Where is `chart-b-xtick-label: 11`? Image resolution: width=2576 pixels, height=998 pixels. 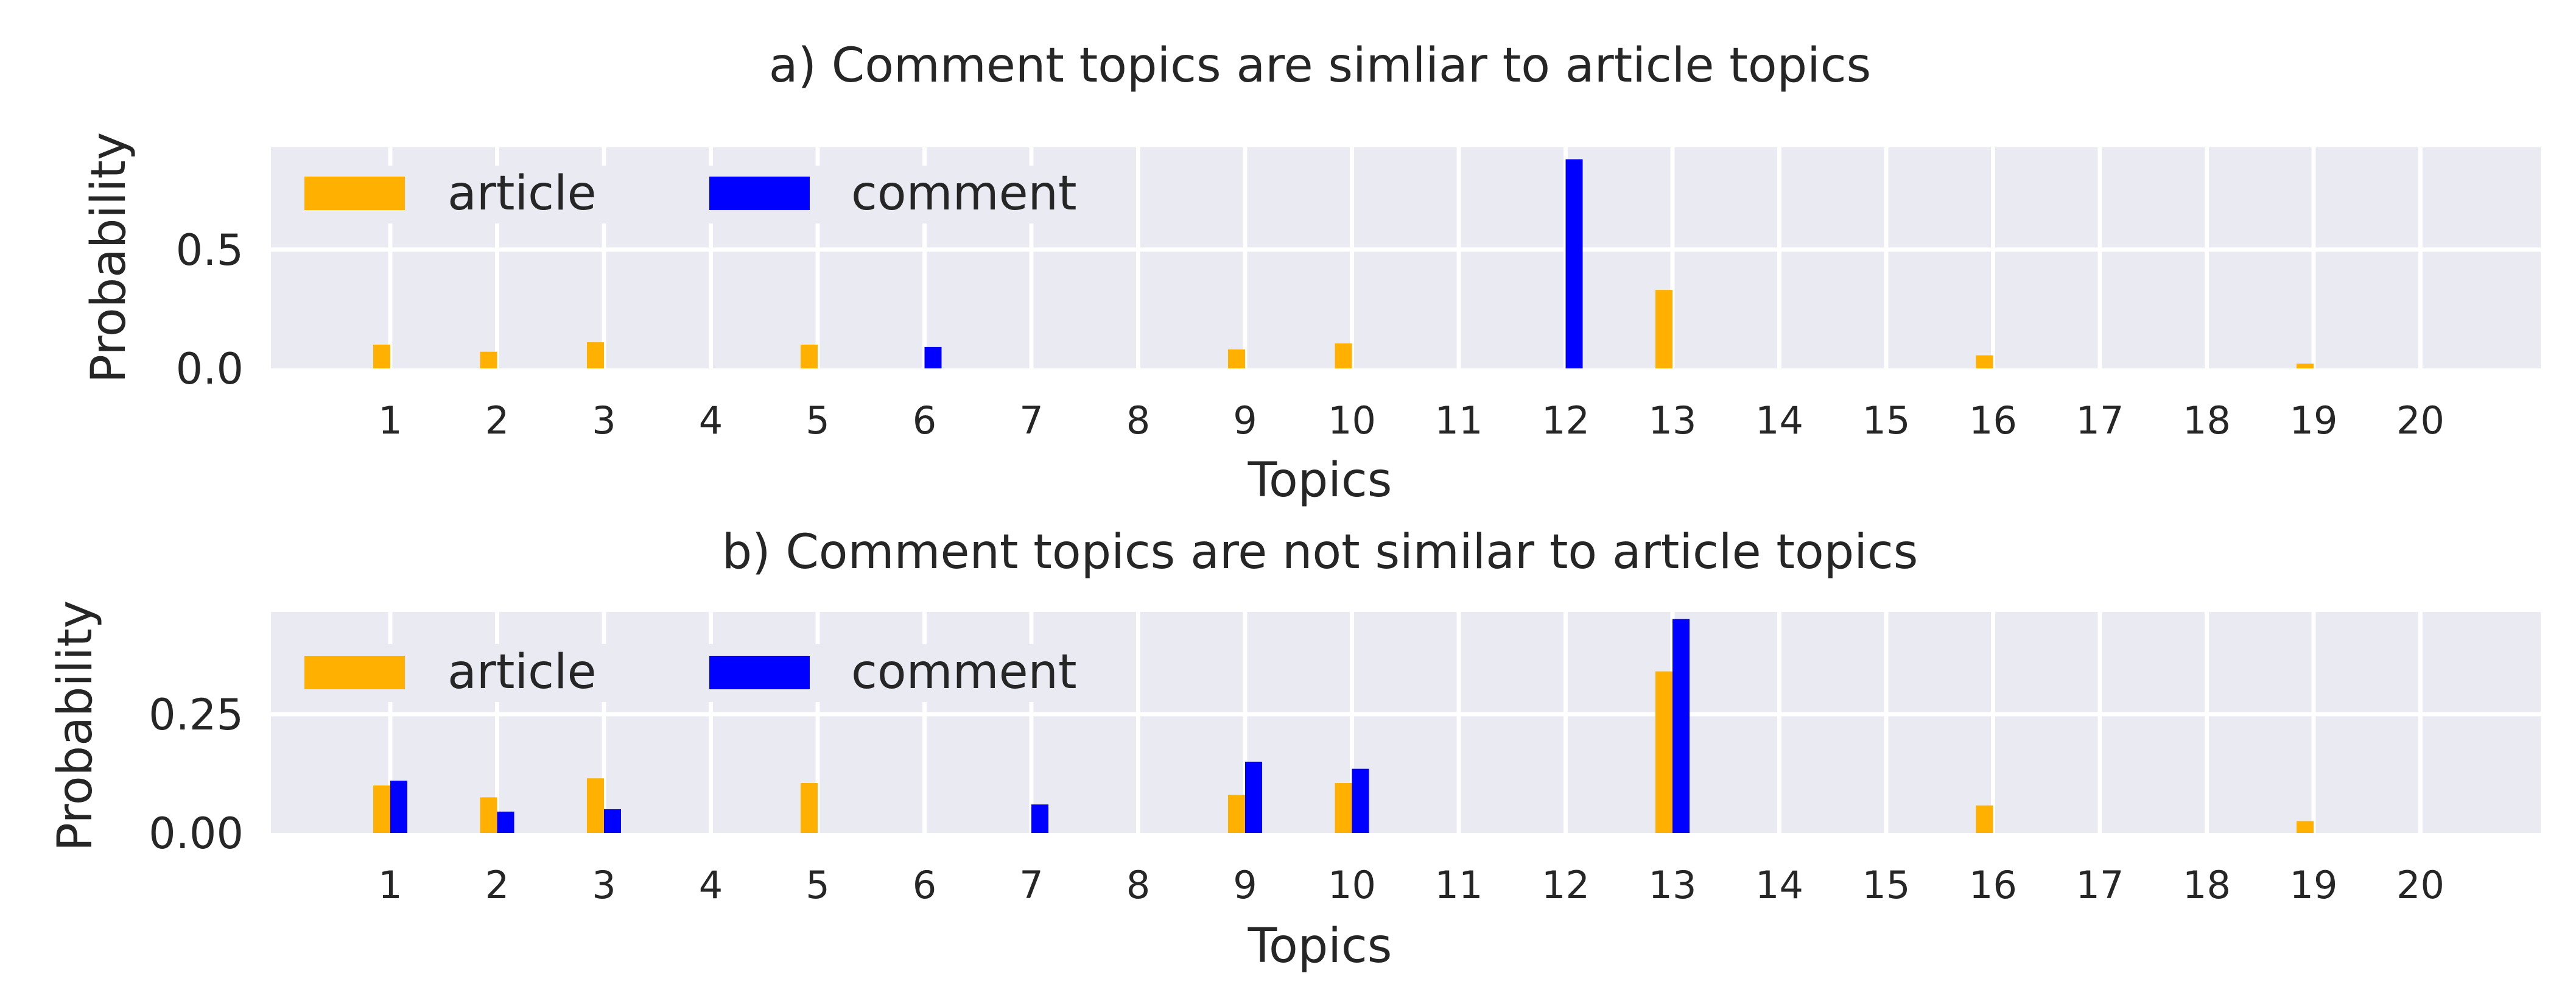 chart-b-xtick-label: 11 is located at coordinates (1459, 885).